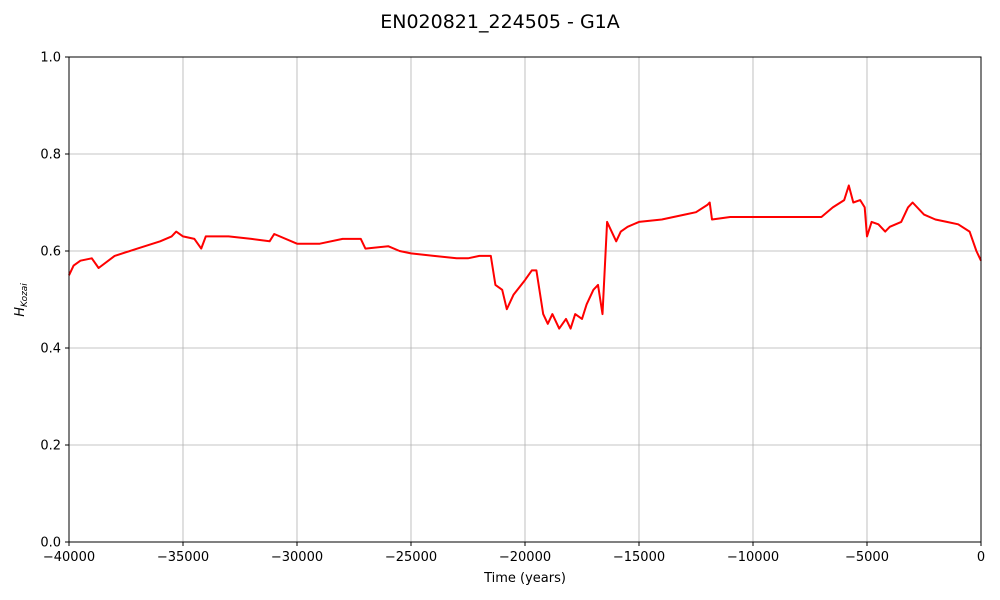  Describe the element at coordinates (500, 22) in the screenshot. I see `chart-title: EN020821_224505 - G1A` at that location.